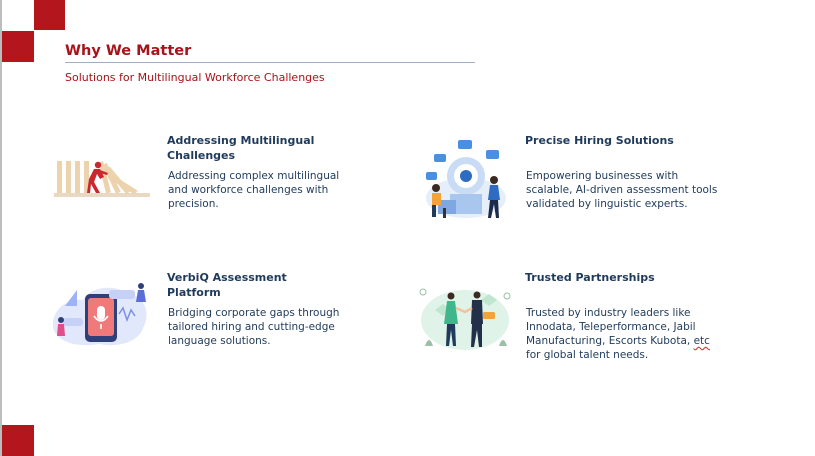  Describe the element at coordinates (608, 313) in the screenshot. I see `card-text-line: Trusted by industry leaders like` at that location.